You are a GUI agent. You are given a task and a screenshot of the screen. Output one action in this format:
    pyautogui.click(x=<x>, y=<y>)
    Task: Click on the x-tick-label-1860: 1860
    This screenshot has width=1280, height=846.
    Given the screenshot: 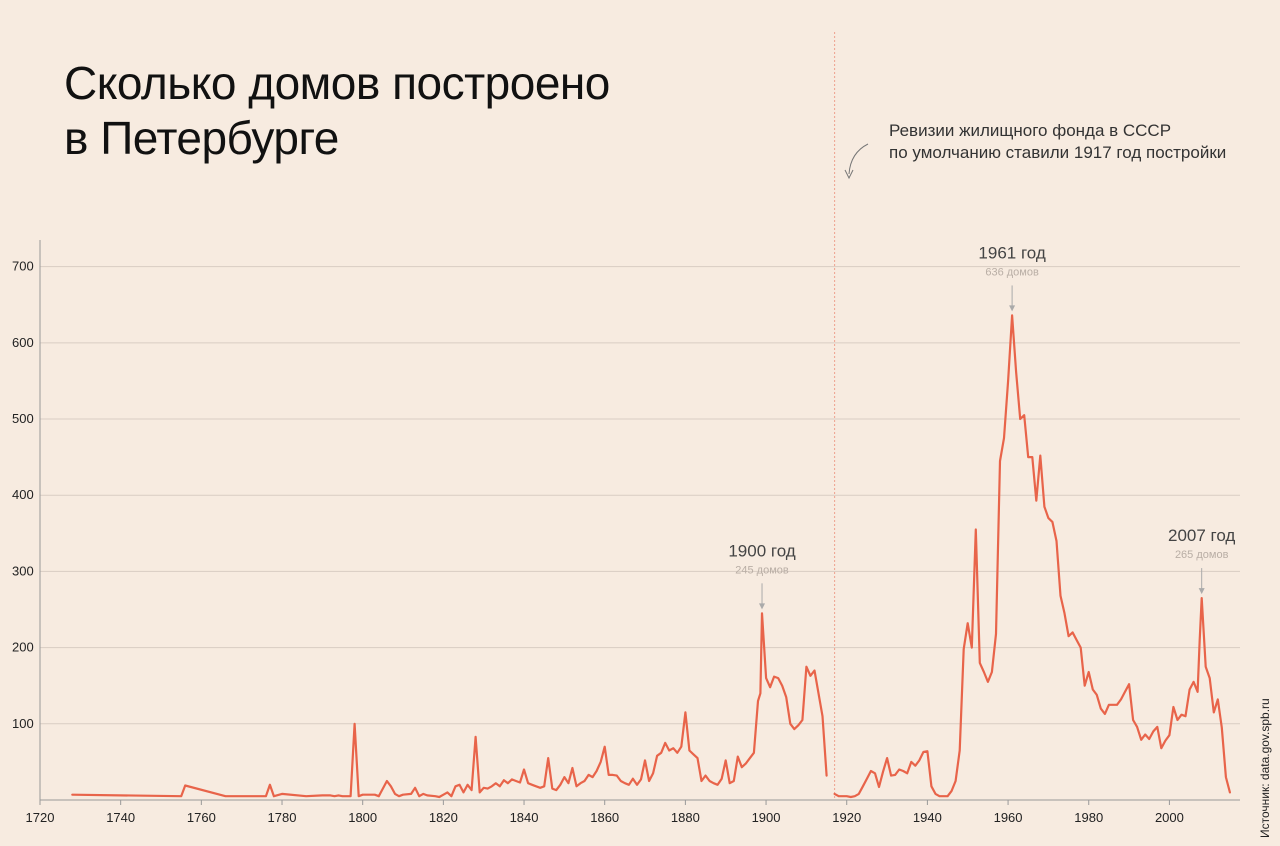 What is the action you would take?
    pyautogui.click(x=604, y=817)
    